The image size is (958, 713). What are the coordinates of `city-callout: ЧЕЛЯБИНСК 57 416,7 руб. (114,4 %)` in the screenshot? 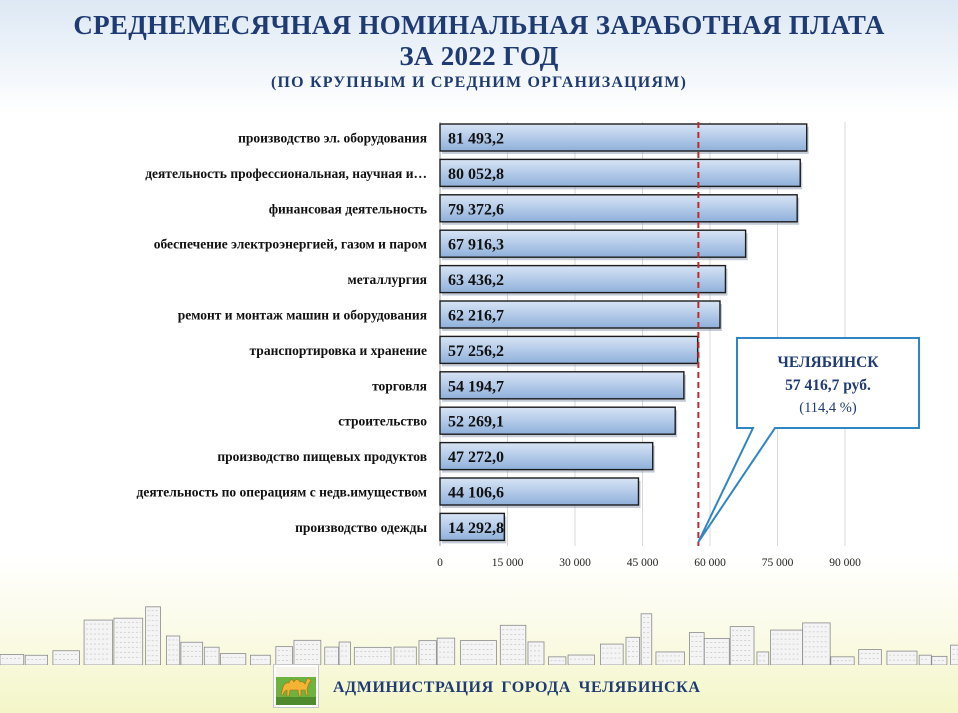 It's located at (808, 440).